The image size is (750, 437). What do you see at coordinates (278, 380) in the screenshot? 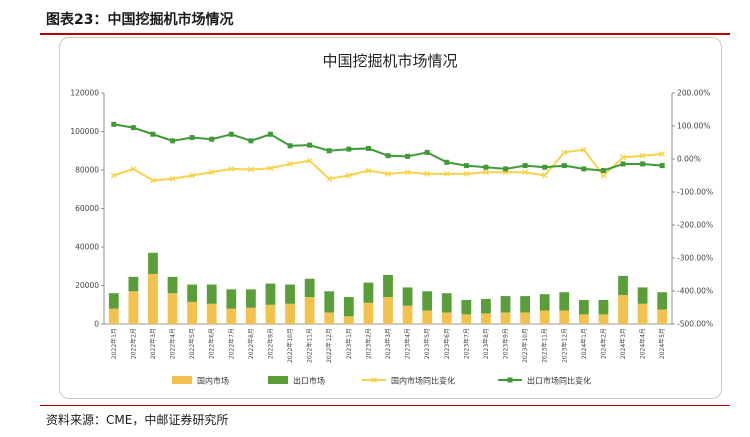
I see `legend-swatch` at bounding box center [278, 380].